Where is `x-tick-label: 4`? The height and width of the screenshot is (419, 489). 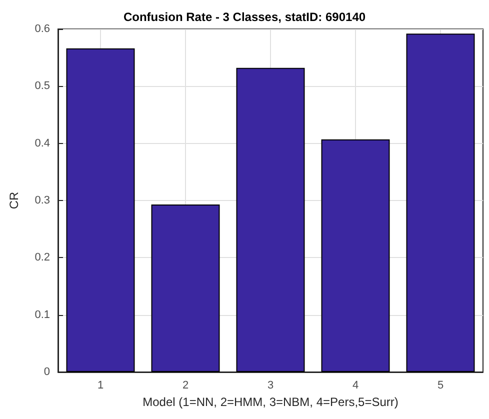 x-tick-label: 4 is located at coordinates (355, 386).